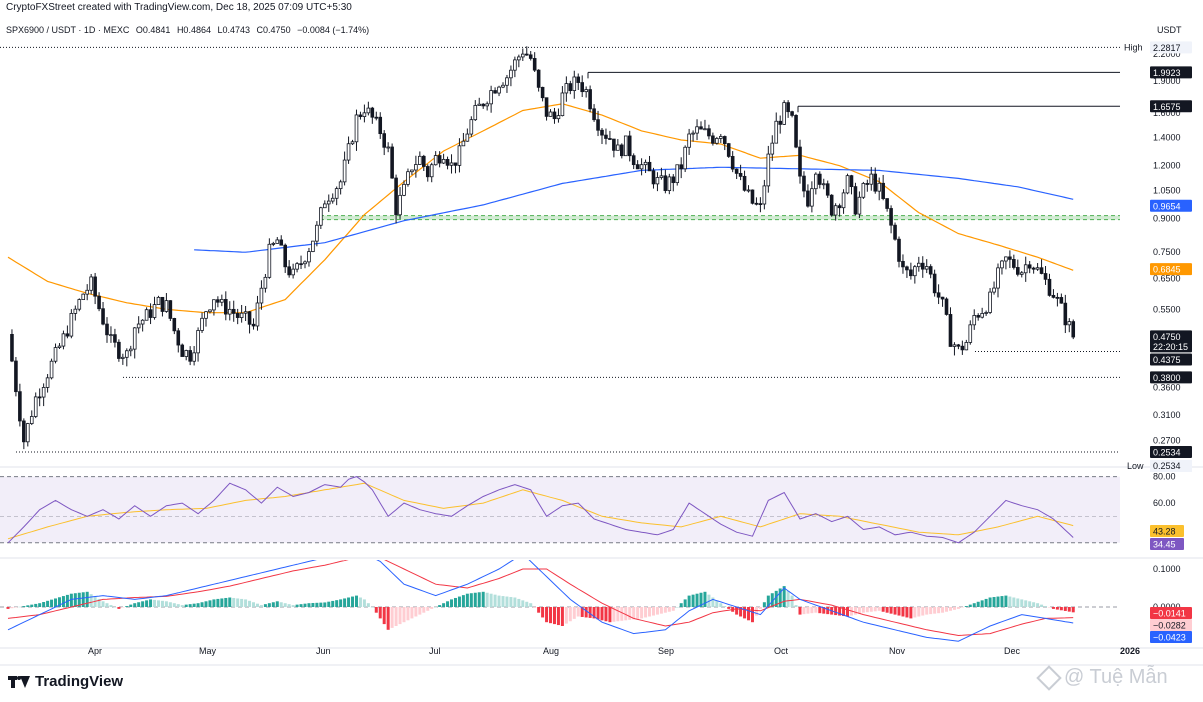  What do you see at coordinates (1167, 387) in the screenshot?
I see `price-tick-label: 0.3600` at bounding box center [1167, 387].